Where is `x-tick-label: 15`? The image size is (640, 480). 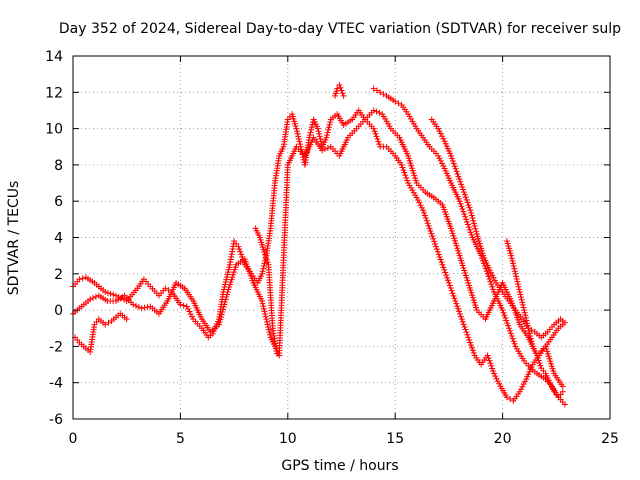 x-tick-label: 15 is located at coordinates (395, 439).